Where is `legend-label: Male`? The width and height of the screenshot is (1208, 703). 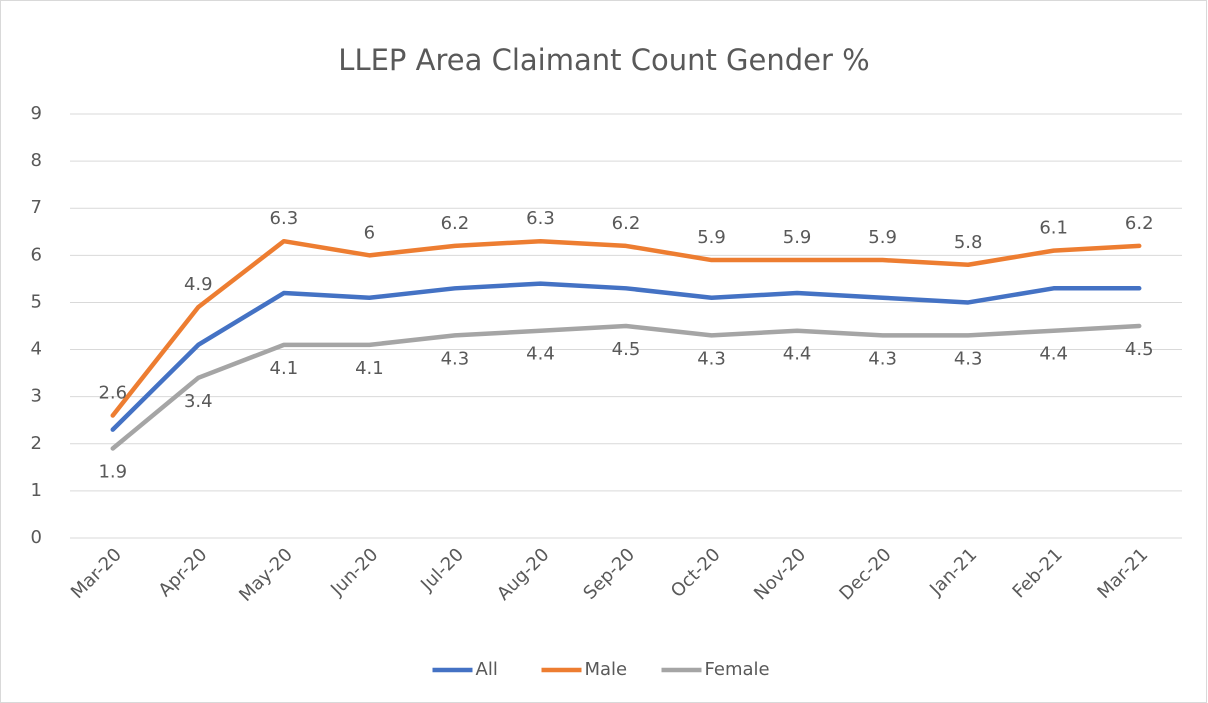
legend-label: Male is located at coordinates (606, 669).